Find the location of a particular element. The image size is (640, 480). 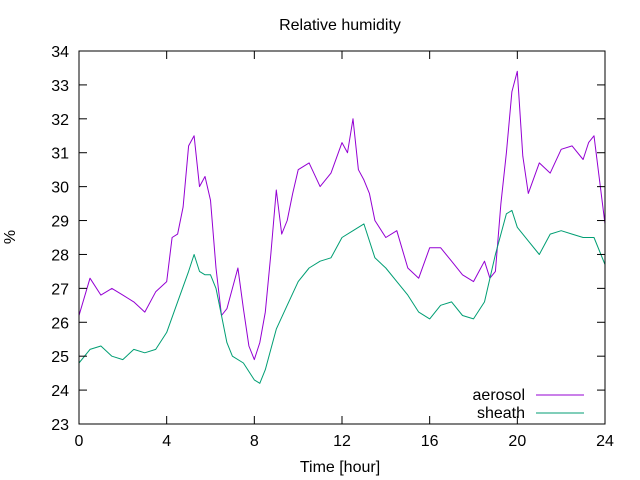

y-tick-label: 25 is located at coordinates (60, 357).